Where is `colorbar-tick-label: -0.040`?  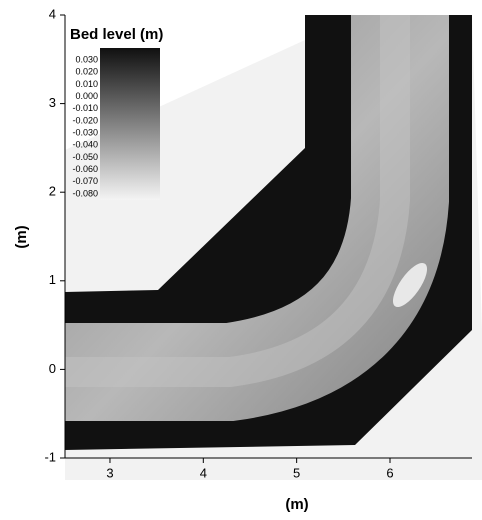
colorbar-tick-label: -0.040 is located at coordinates (85, 145).